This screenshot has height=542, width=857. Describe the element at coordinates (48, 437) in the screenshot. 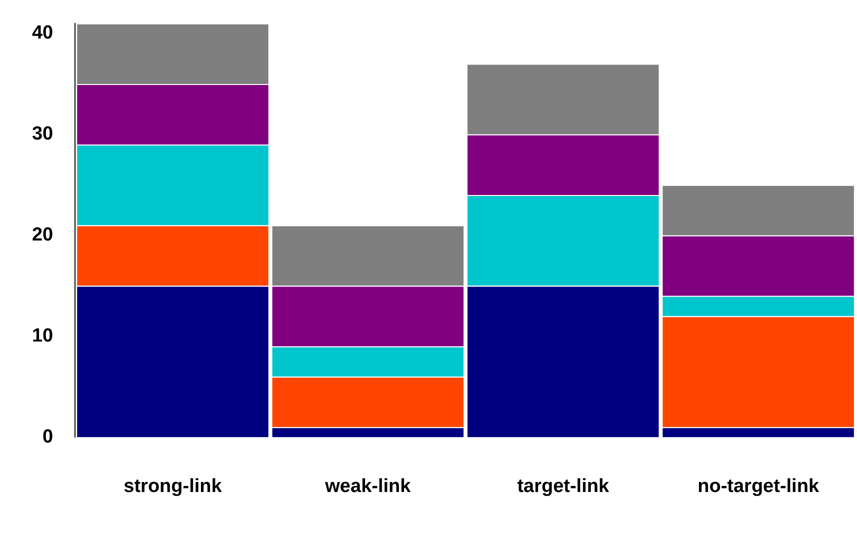

I see `y-tick-label: 0` at that location.